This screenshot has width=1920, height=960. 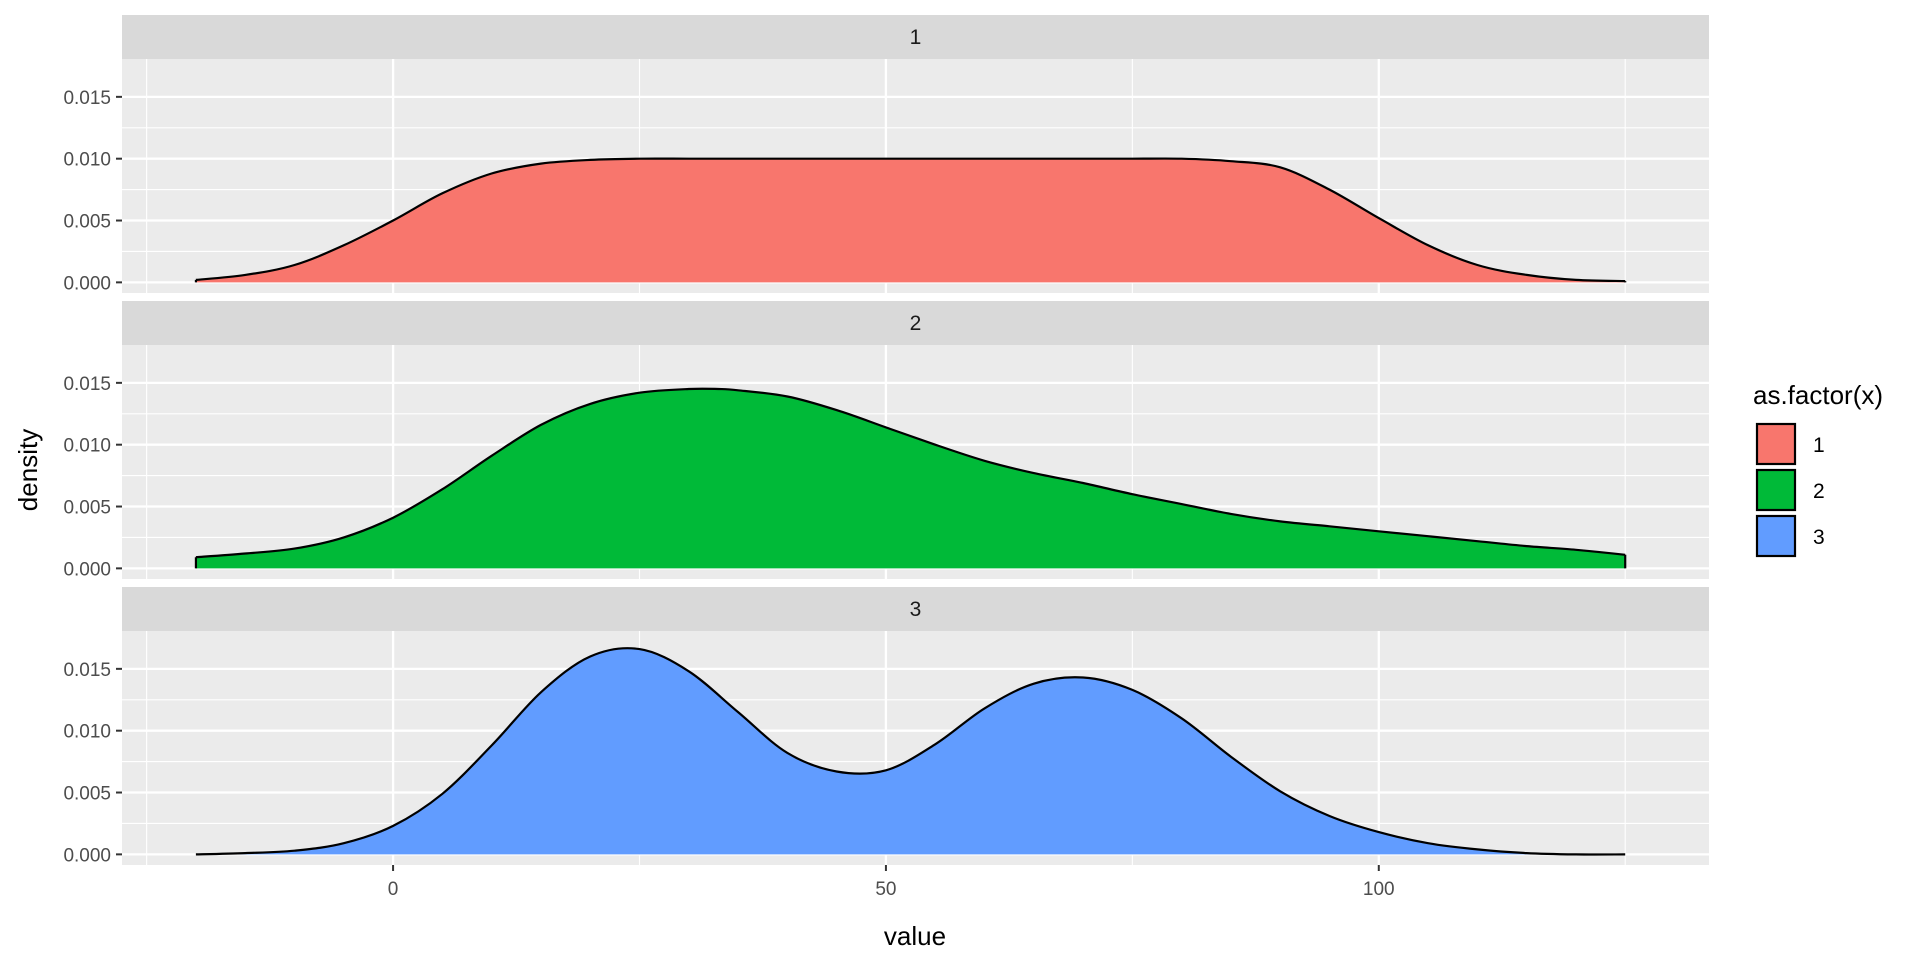 I want to click on legend-title: as.factor(x), so click(x=1818, y=395).